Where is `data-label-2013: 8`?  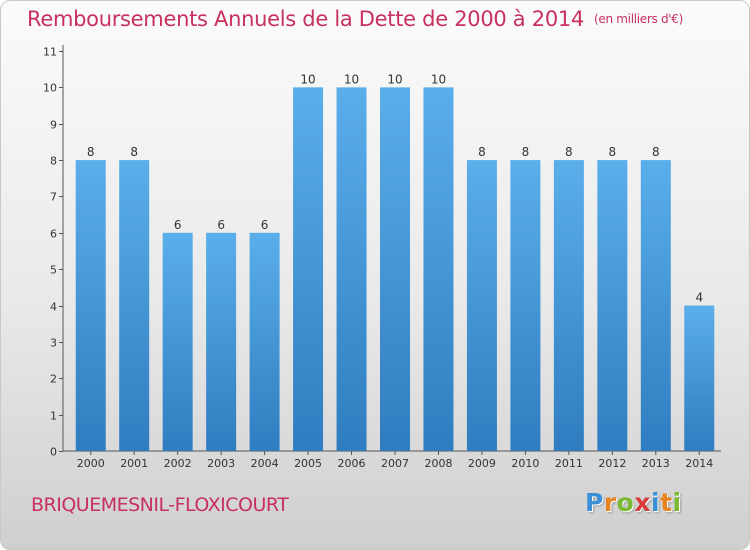 data-label-2013: 8 is located at coordinates (656, 152).